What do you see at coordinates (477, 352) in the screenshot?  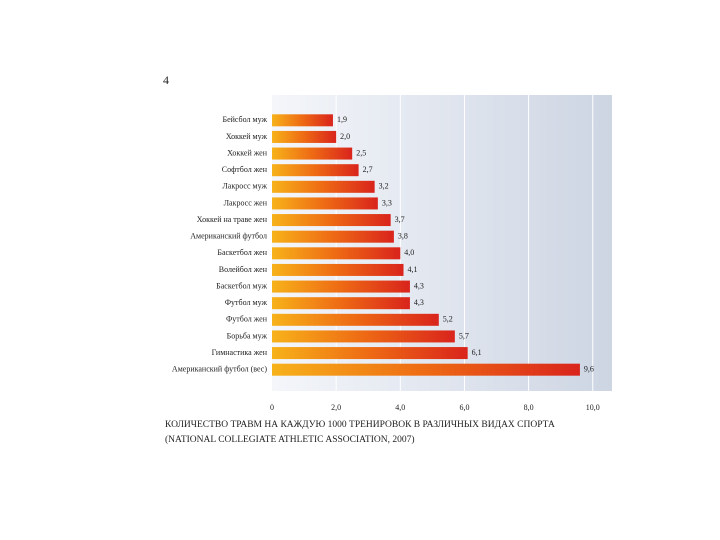 I see `value-label: 6,1` at bounding box center [477, 352].